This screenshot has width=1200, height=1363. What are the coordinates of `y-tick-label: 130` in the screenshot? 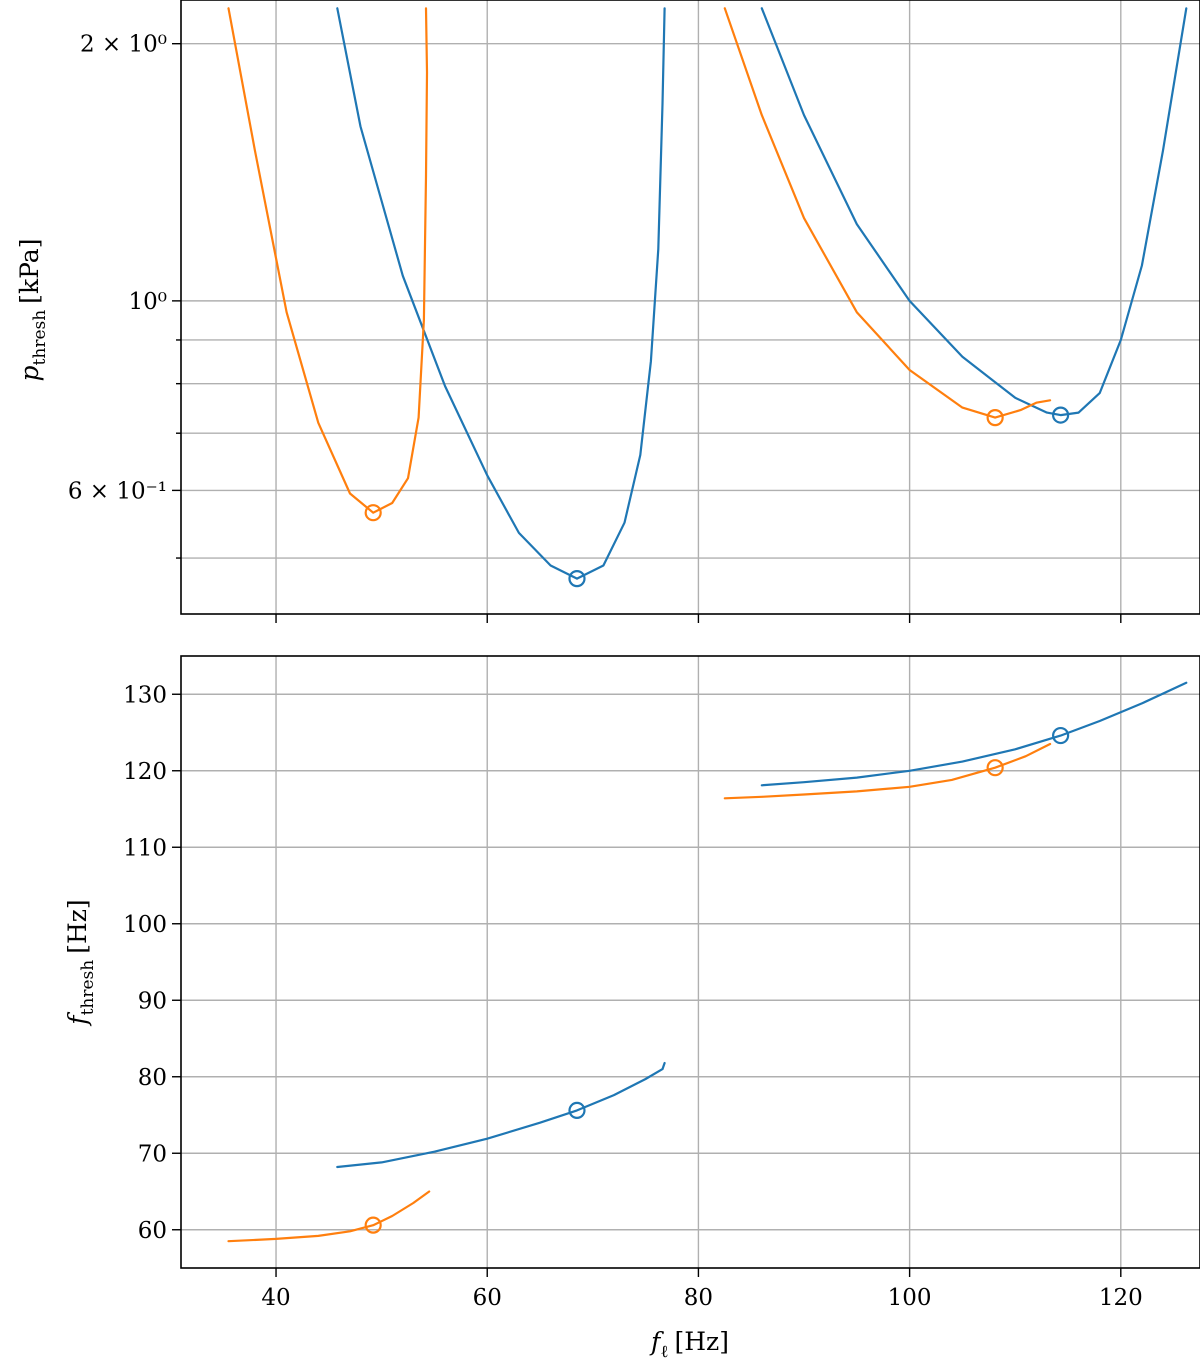 It's located at (145, 695).